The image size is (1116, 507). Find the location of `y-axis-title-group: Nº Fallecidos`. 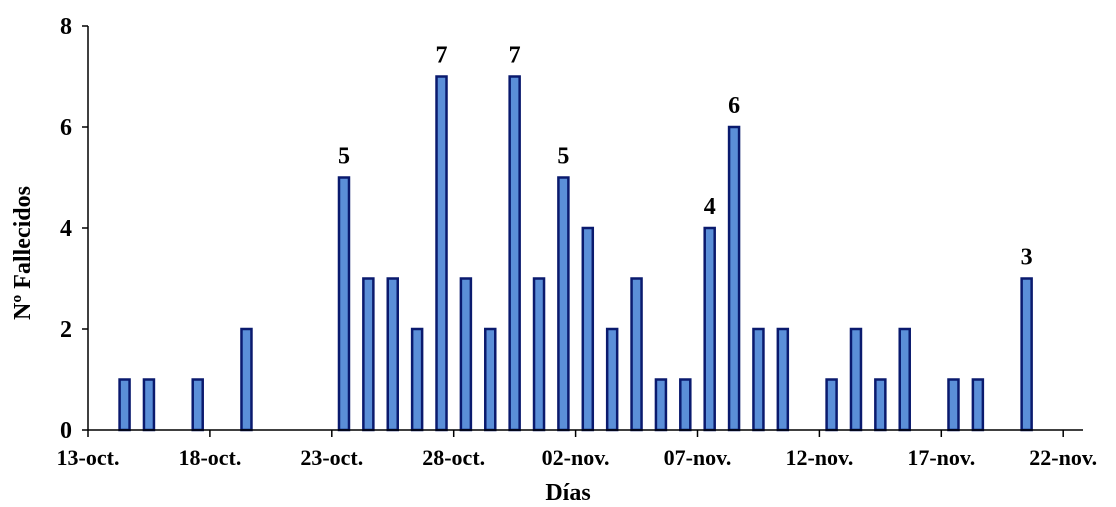

y-axis-title-group: Nº Fallecidos is located at coordinates (23, 253).